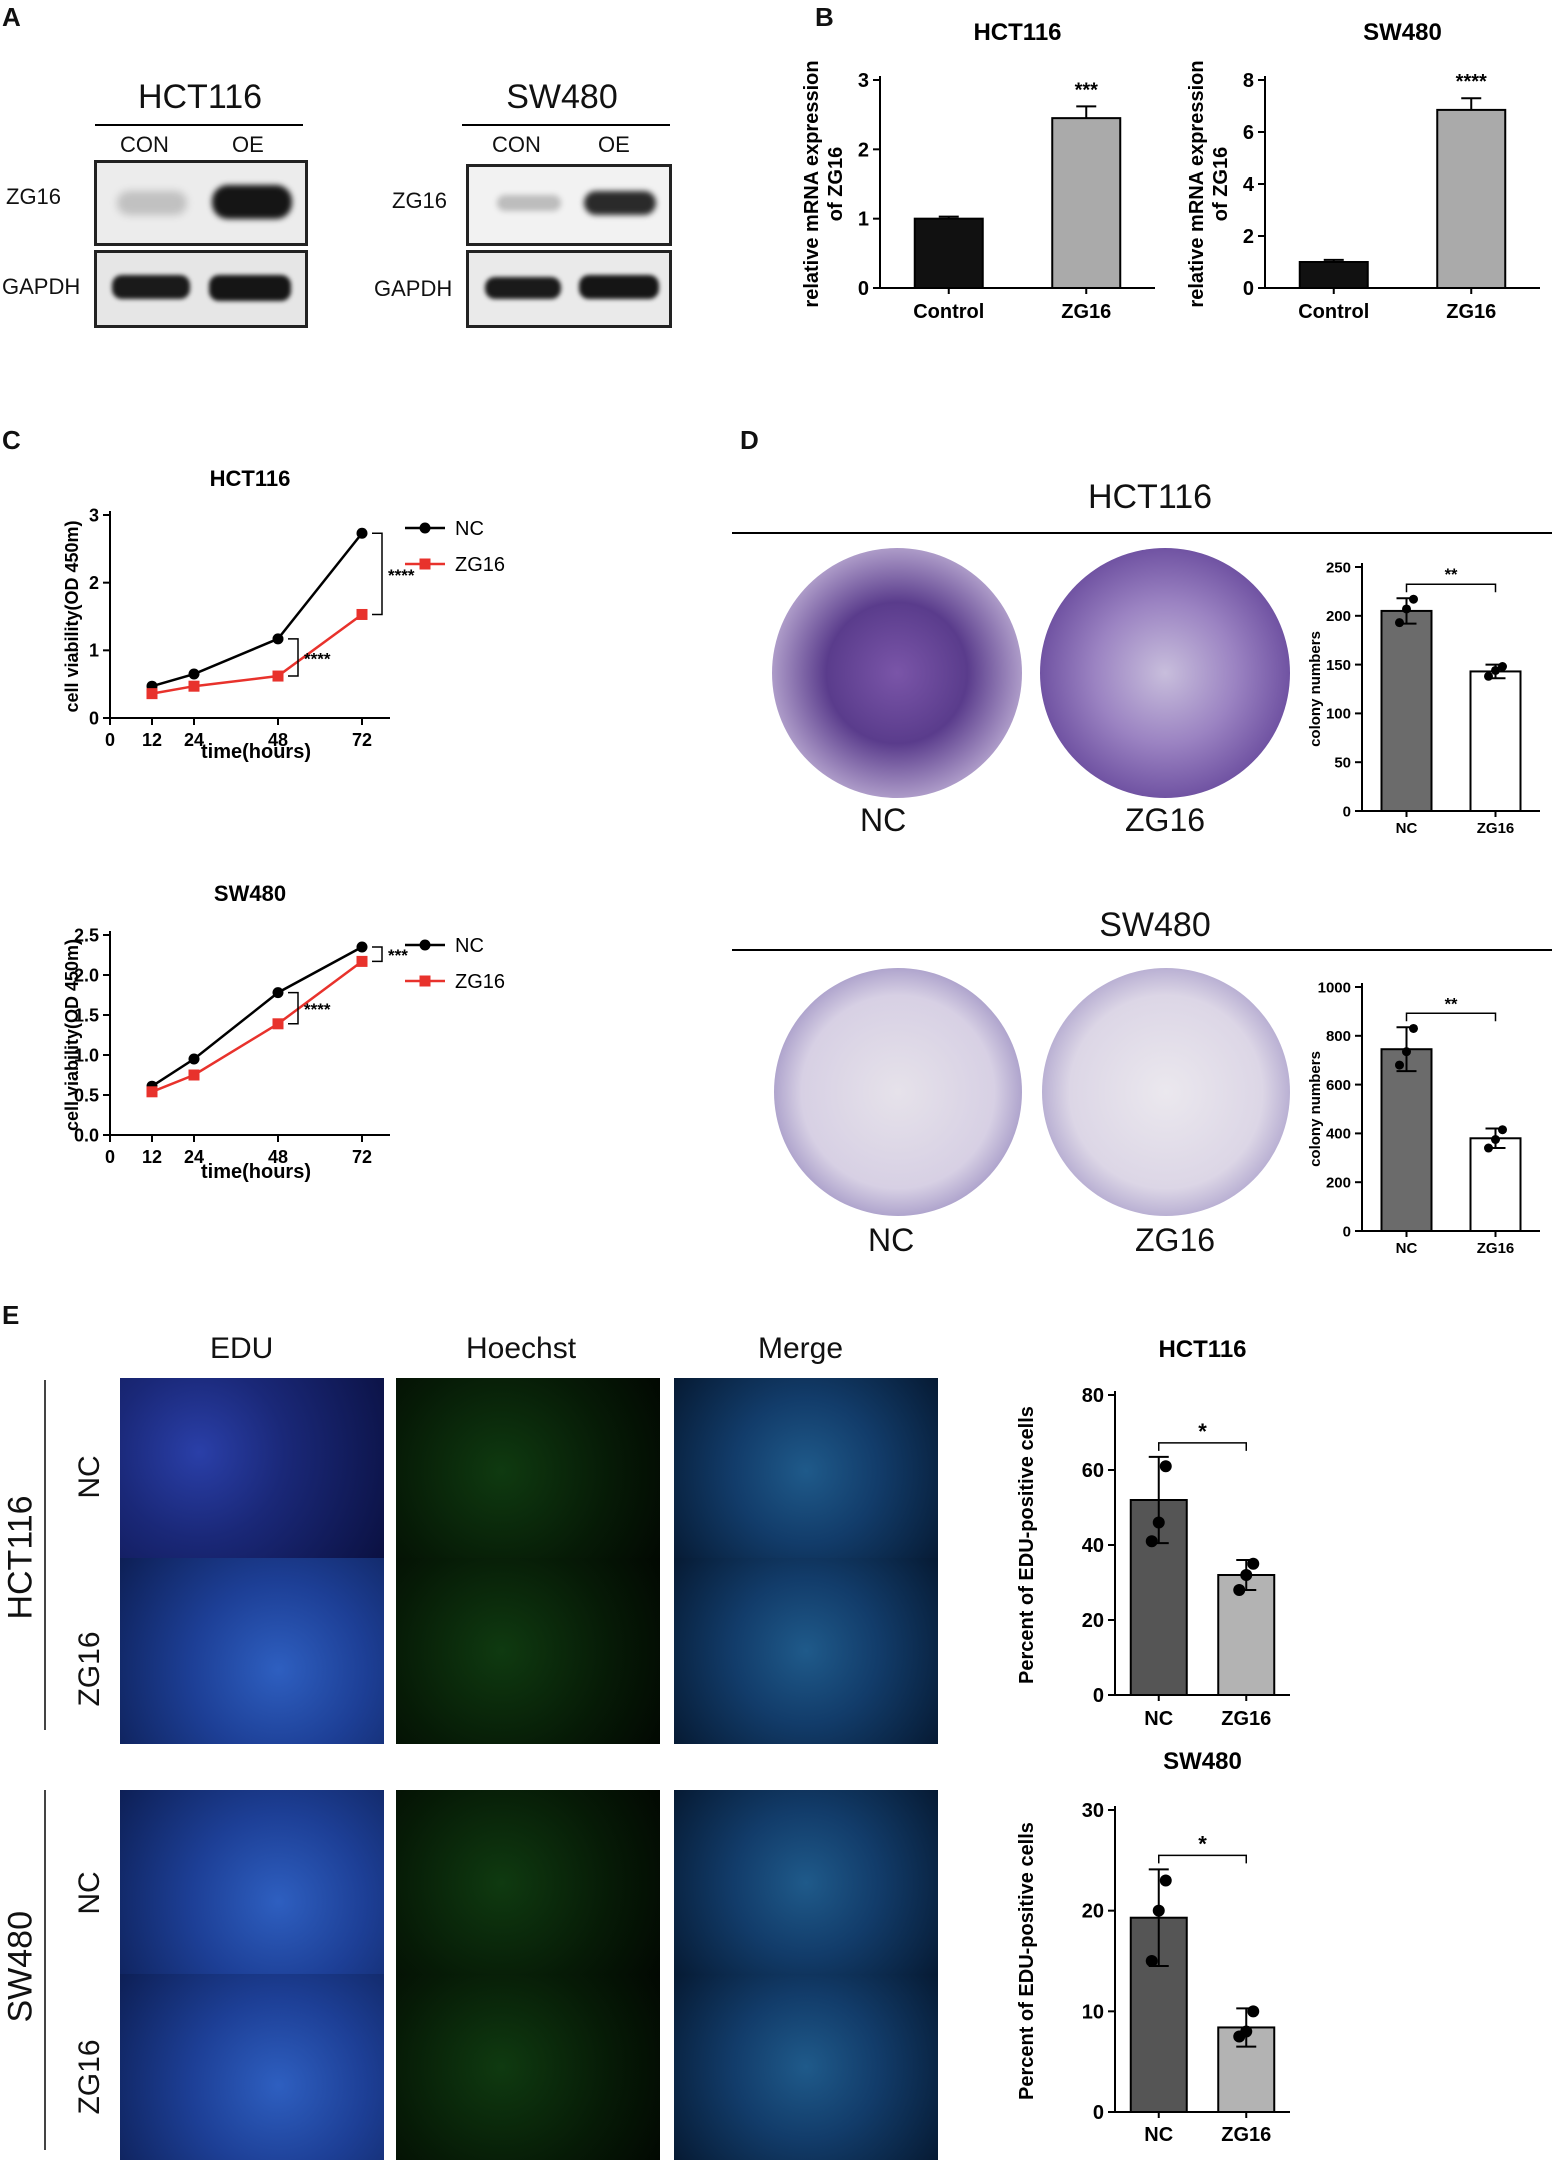 The image size is (1552, 2160). I want to click on y-tick-label: 30, so click(1093, 1811).